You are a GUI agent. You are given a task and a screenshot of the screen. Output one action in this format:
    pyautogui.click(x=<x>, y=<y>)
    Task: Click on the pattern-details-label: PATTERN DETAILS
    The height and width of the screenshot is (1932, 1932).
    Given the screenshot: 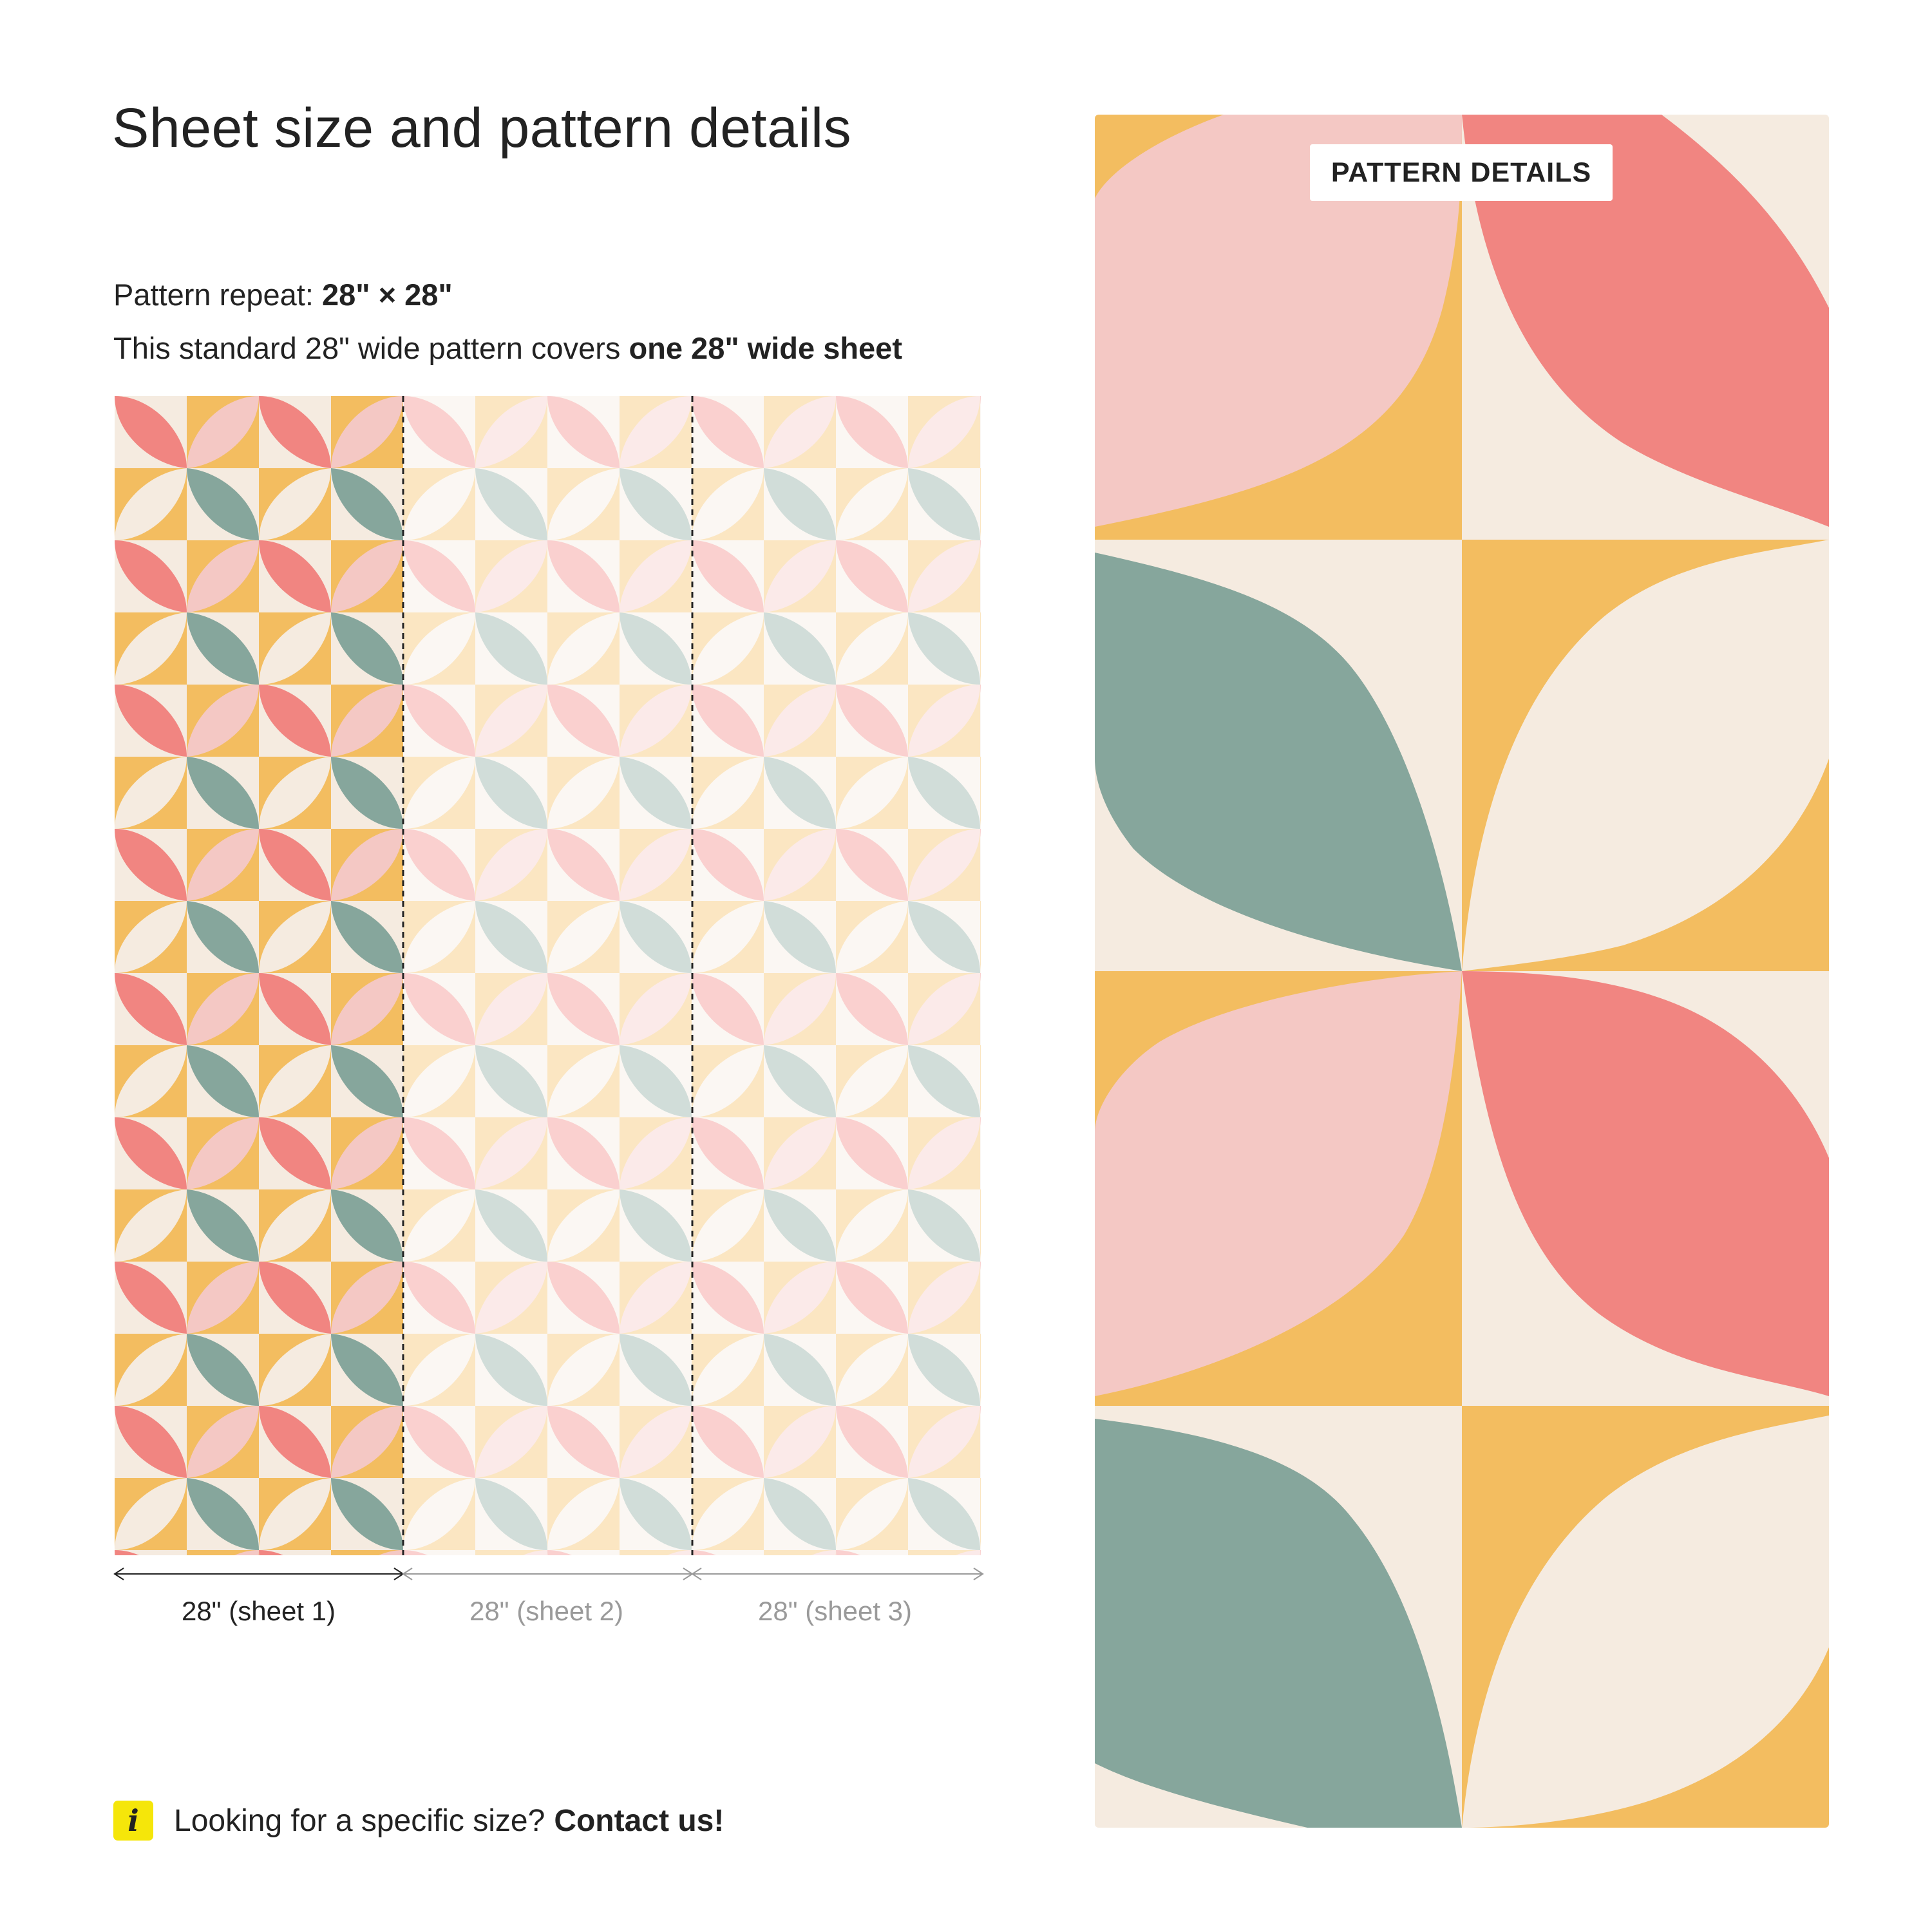 What is the action you would take?
    pyautogui.click(x=1461, y=173)
    